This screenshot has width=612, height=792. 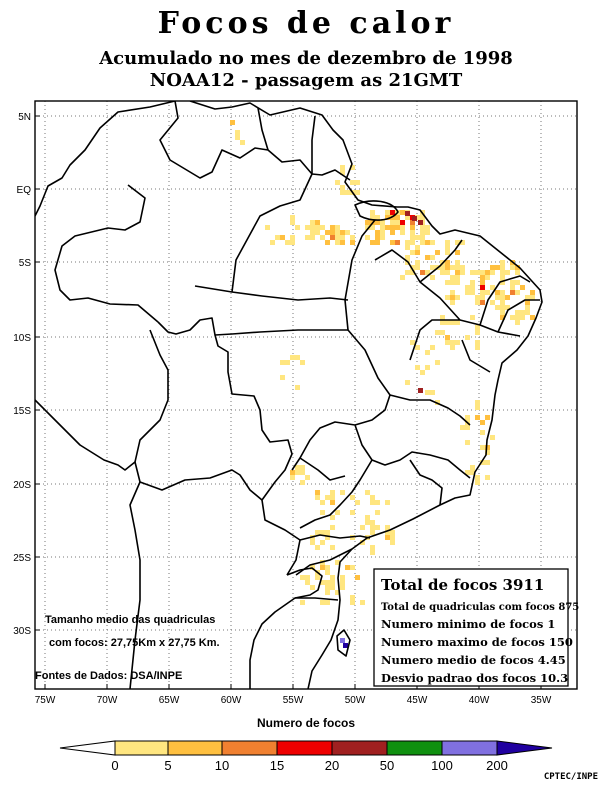 What do you see at coordinates (222, 765) in the screenshot?
I see `colorbar-tick-label: 10` at bounding box center [222, 765].